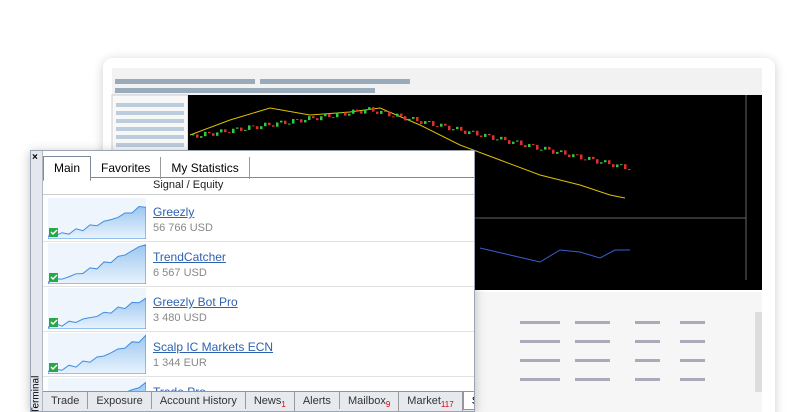 This screenshot has width=805, height=412. What do you see at coordinates (447, 404) in the screenshot?
I see `tab-badge: 117` at bounding box center [447, 404].